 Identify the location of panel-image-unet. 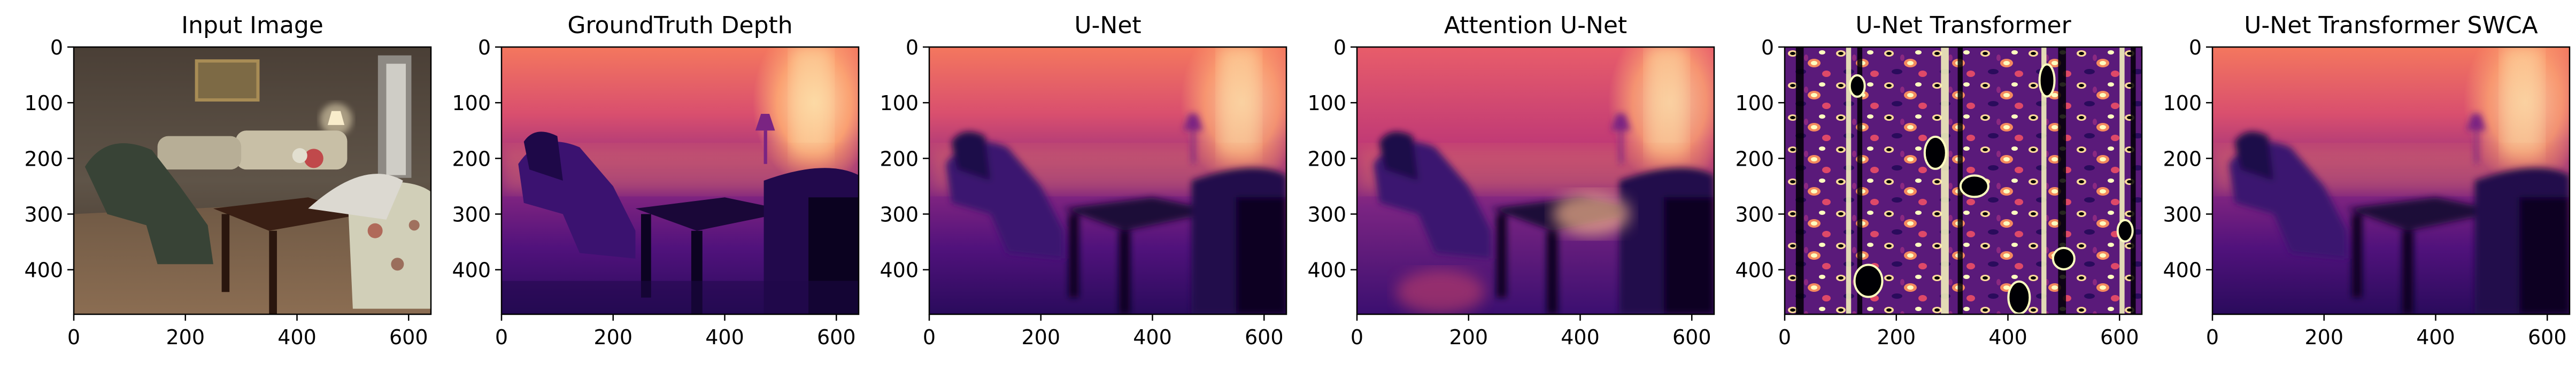
(1107, 180).